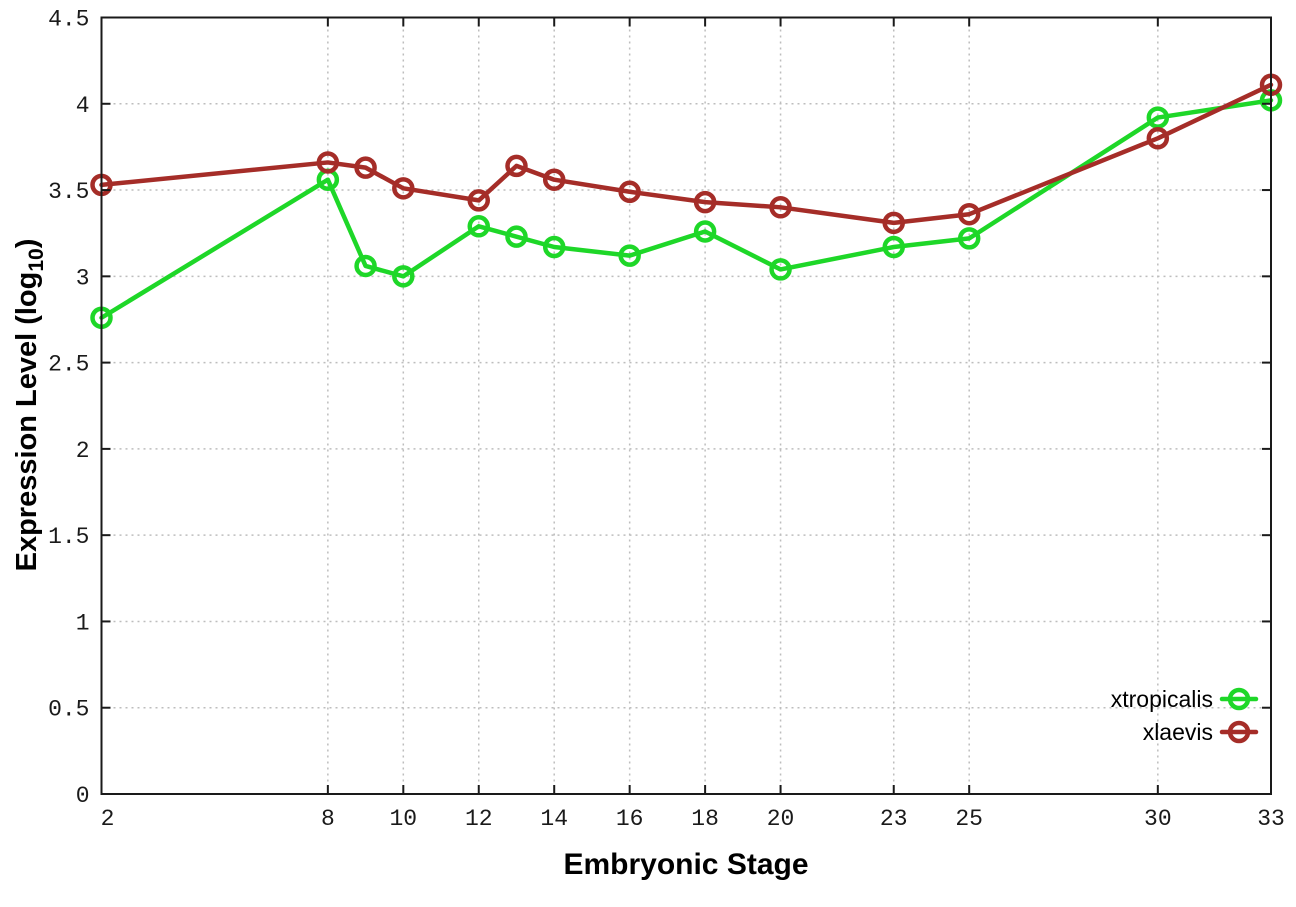 The image size is (1296, 907). Describe the element at coordinates (83, 623) in the screenshot. I see `y-tick-label: 1` at that location.